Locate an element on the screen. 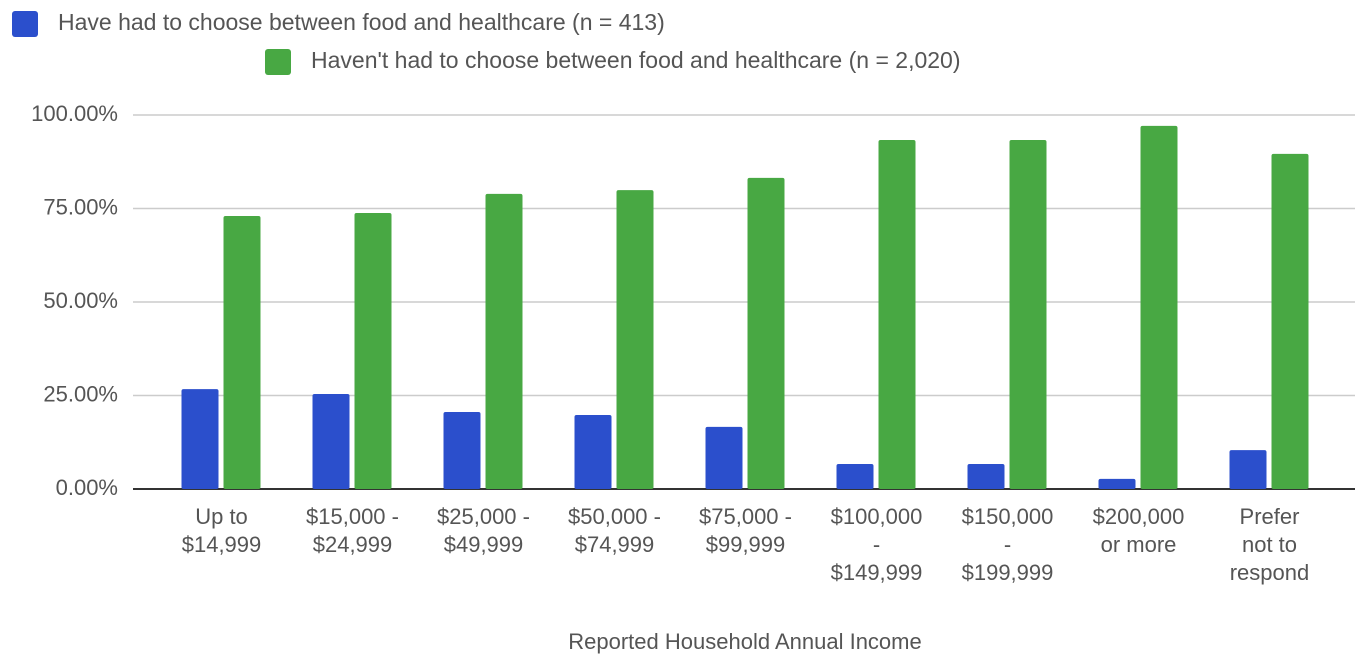 The image size is (1355, 658). x-tick-label: $150,000 is located at coordinates (1008, 516).